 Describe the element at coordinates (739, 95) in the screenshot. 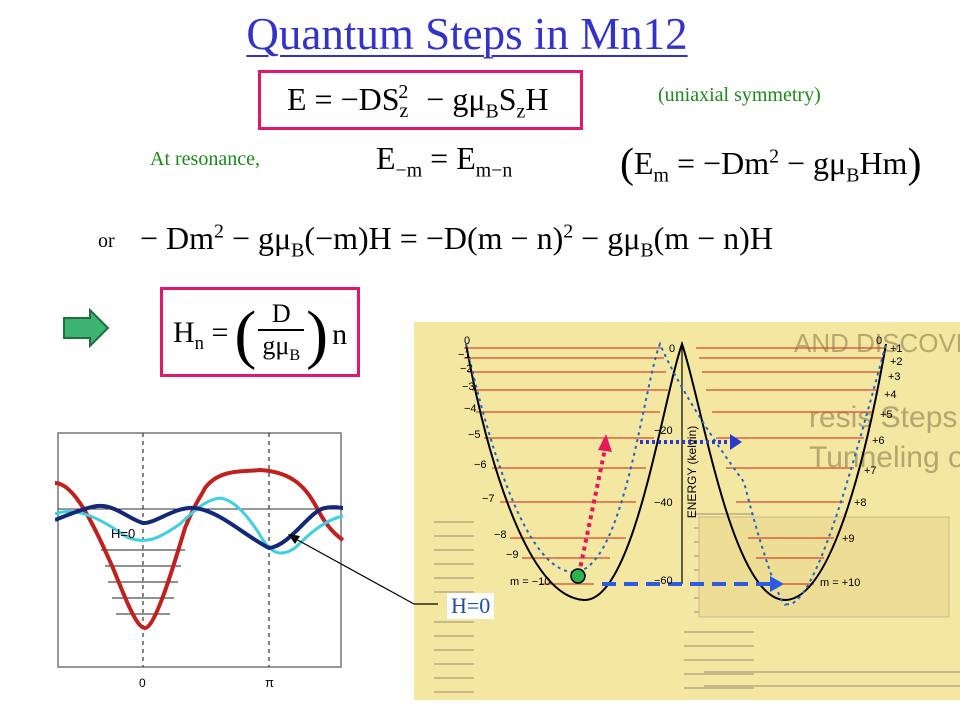

I see `uniaxial-note: (uniaxial symmetry)` at that location.